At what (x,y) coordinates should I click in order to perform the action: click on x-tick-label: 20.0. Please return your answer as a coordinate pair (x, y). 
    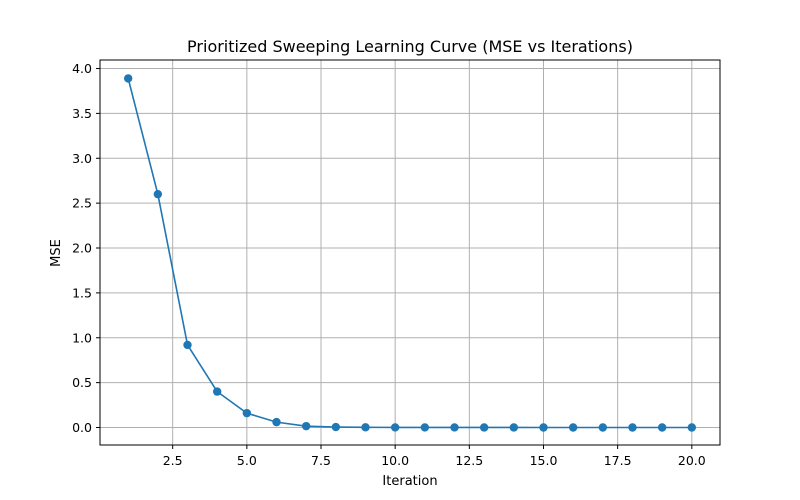
    Looking at the image, I should click on (692, 460).